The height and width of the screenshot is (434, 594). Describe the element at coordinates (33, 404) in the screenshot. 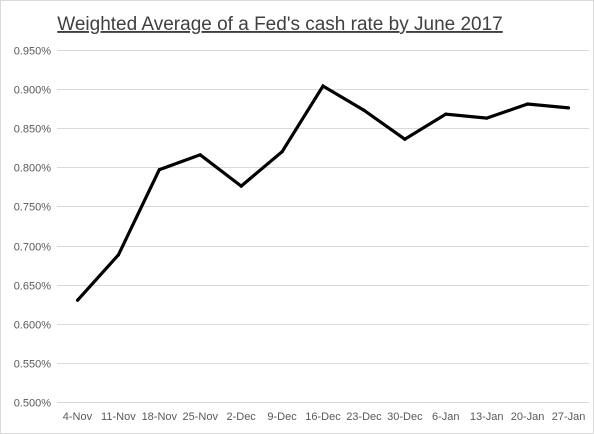

I see `y-tick-label: 0.500%` at that location.